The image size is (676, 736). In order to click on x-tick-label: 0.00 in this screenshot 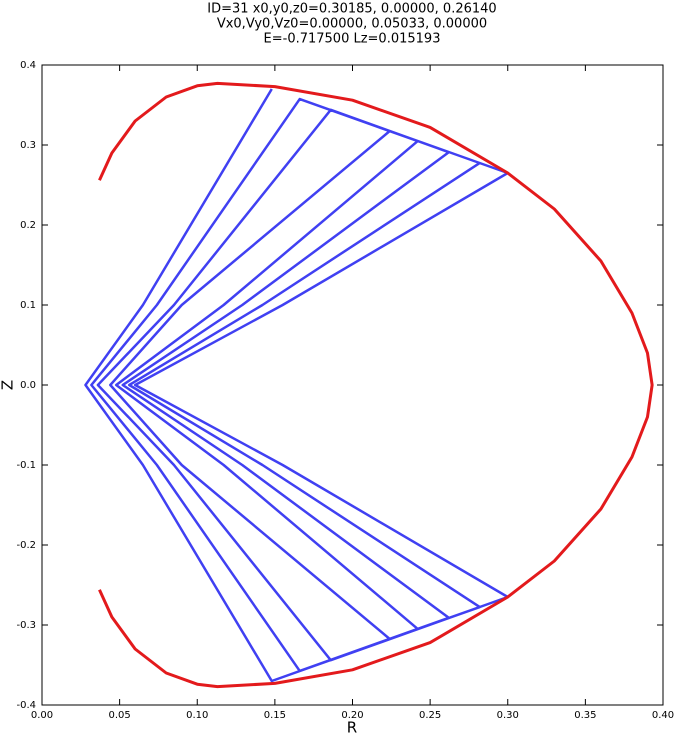, I will do `click(42, 715)`.